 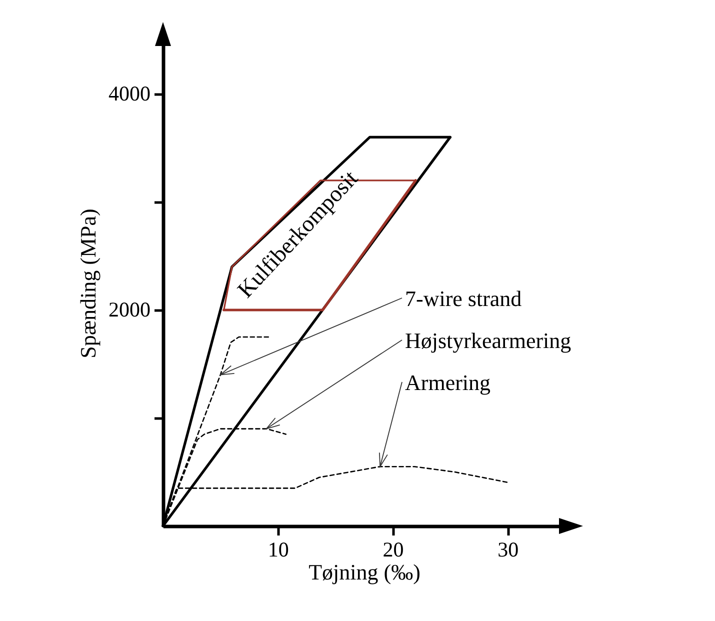 I want to click on y-tick-label: 4000, so click(x=129, y=94).